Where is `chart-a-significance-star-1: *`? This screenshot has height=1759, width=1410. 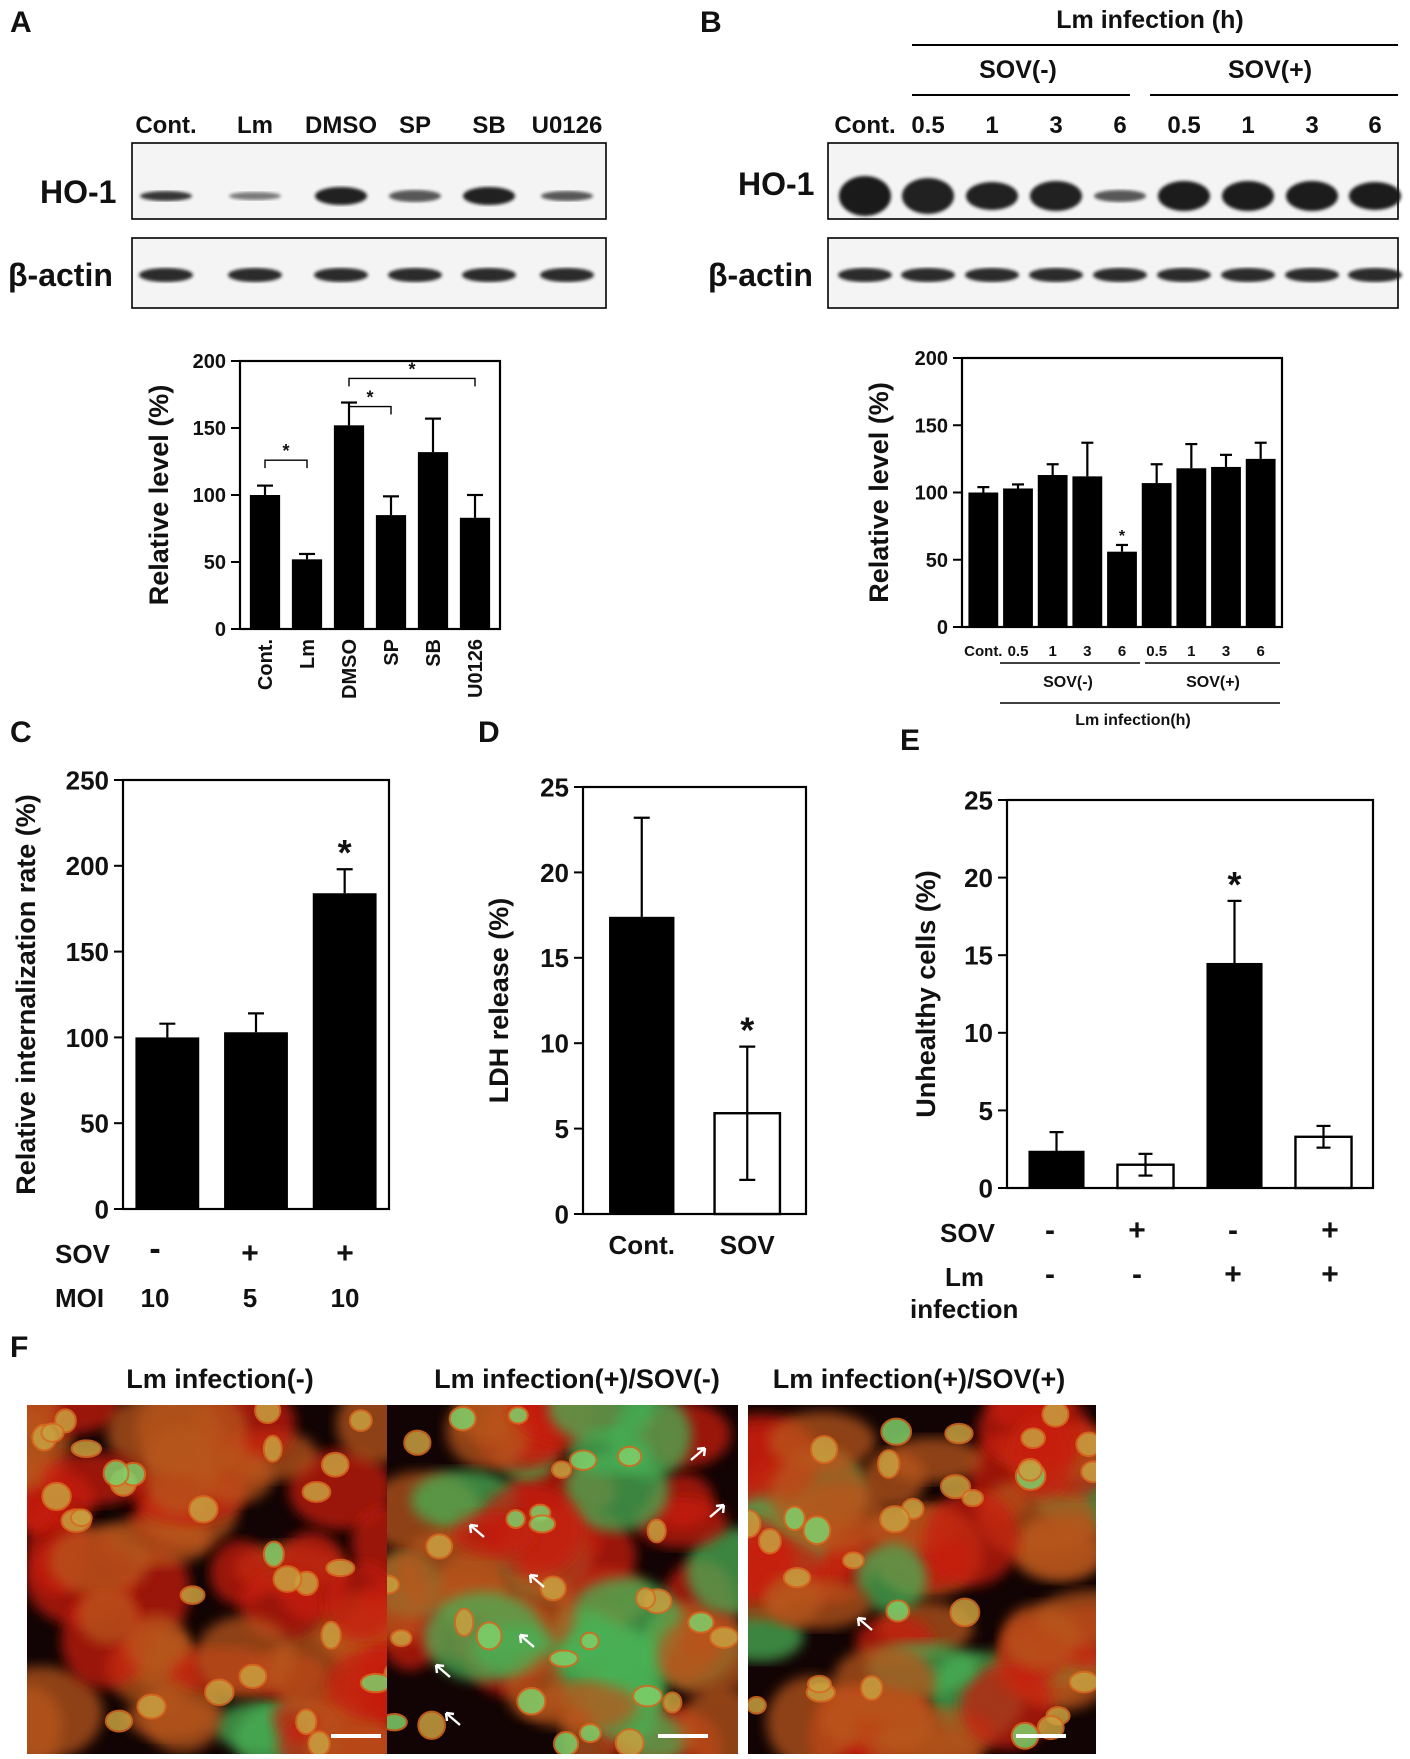 chart-a-significance-star-1: * is located at coordinates (285, 451).